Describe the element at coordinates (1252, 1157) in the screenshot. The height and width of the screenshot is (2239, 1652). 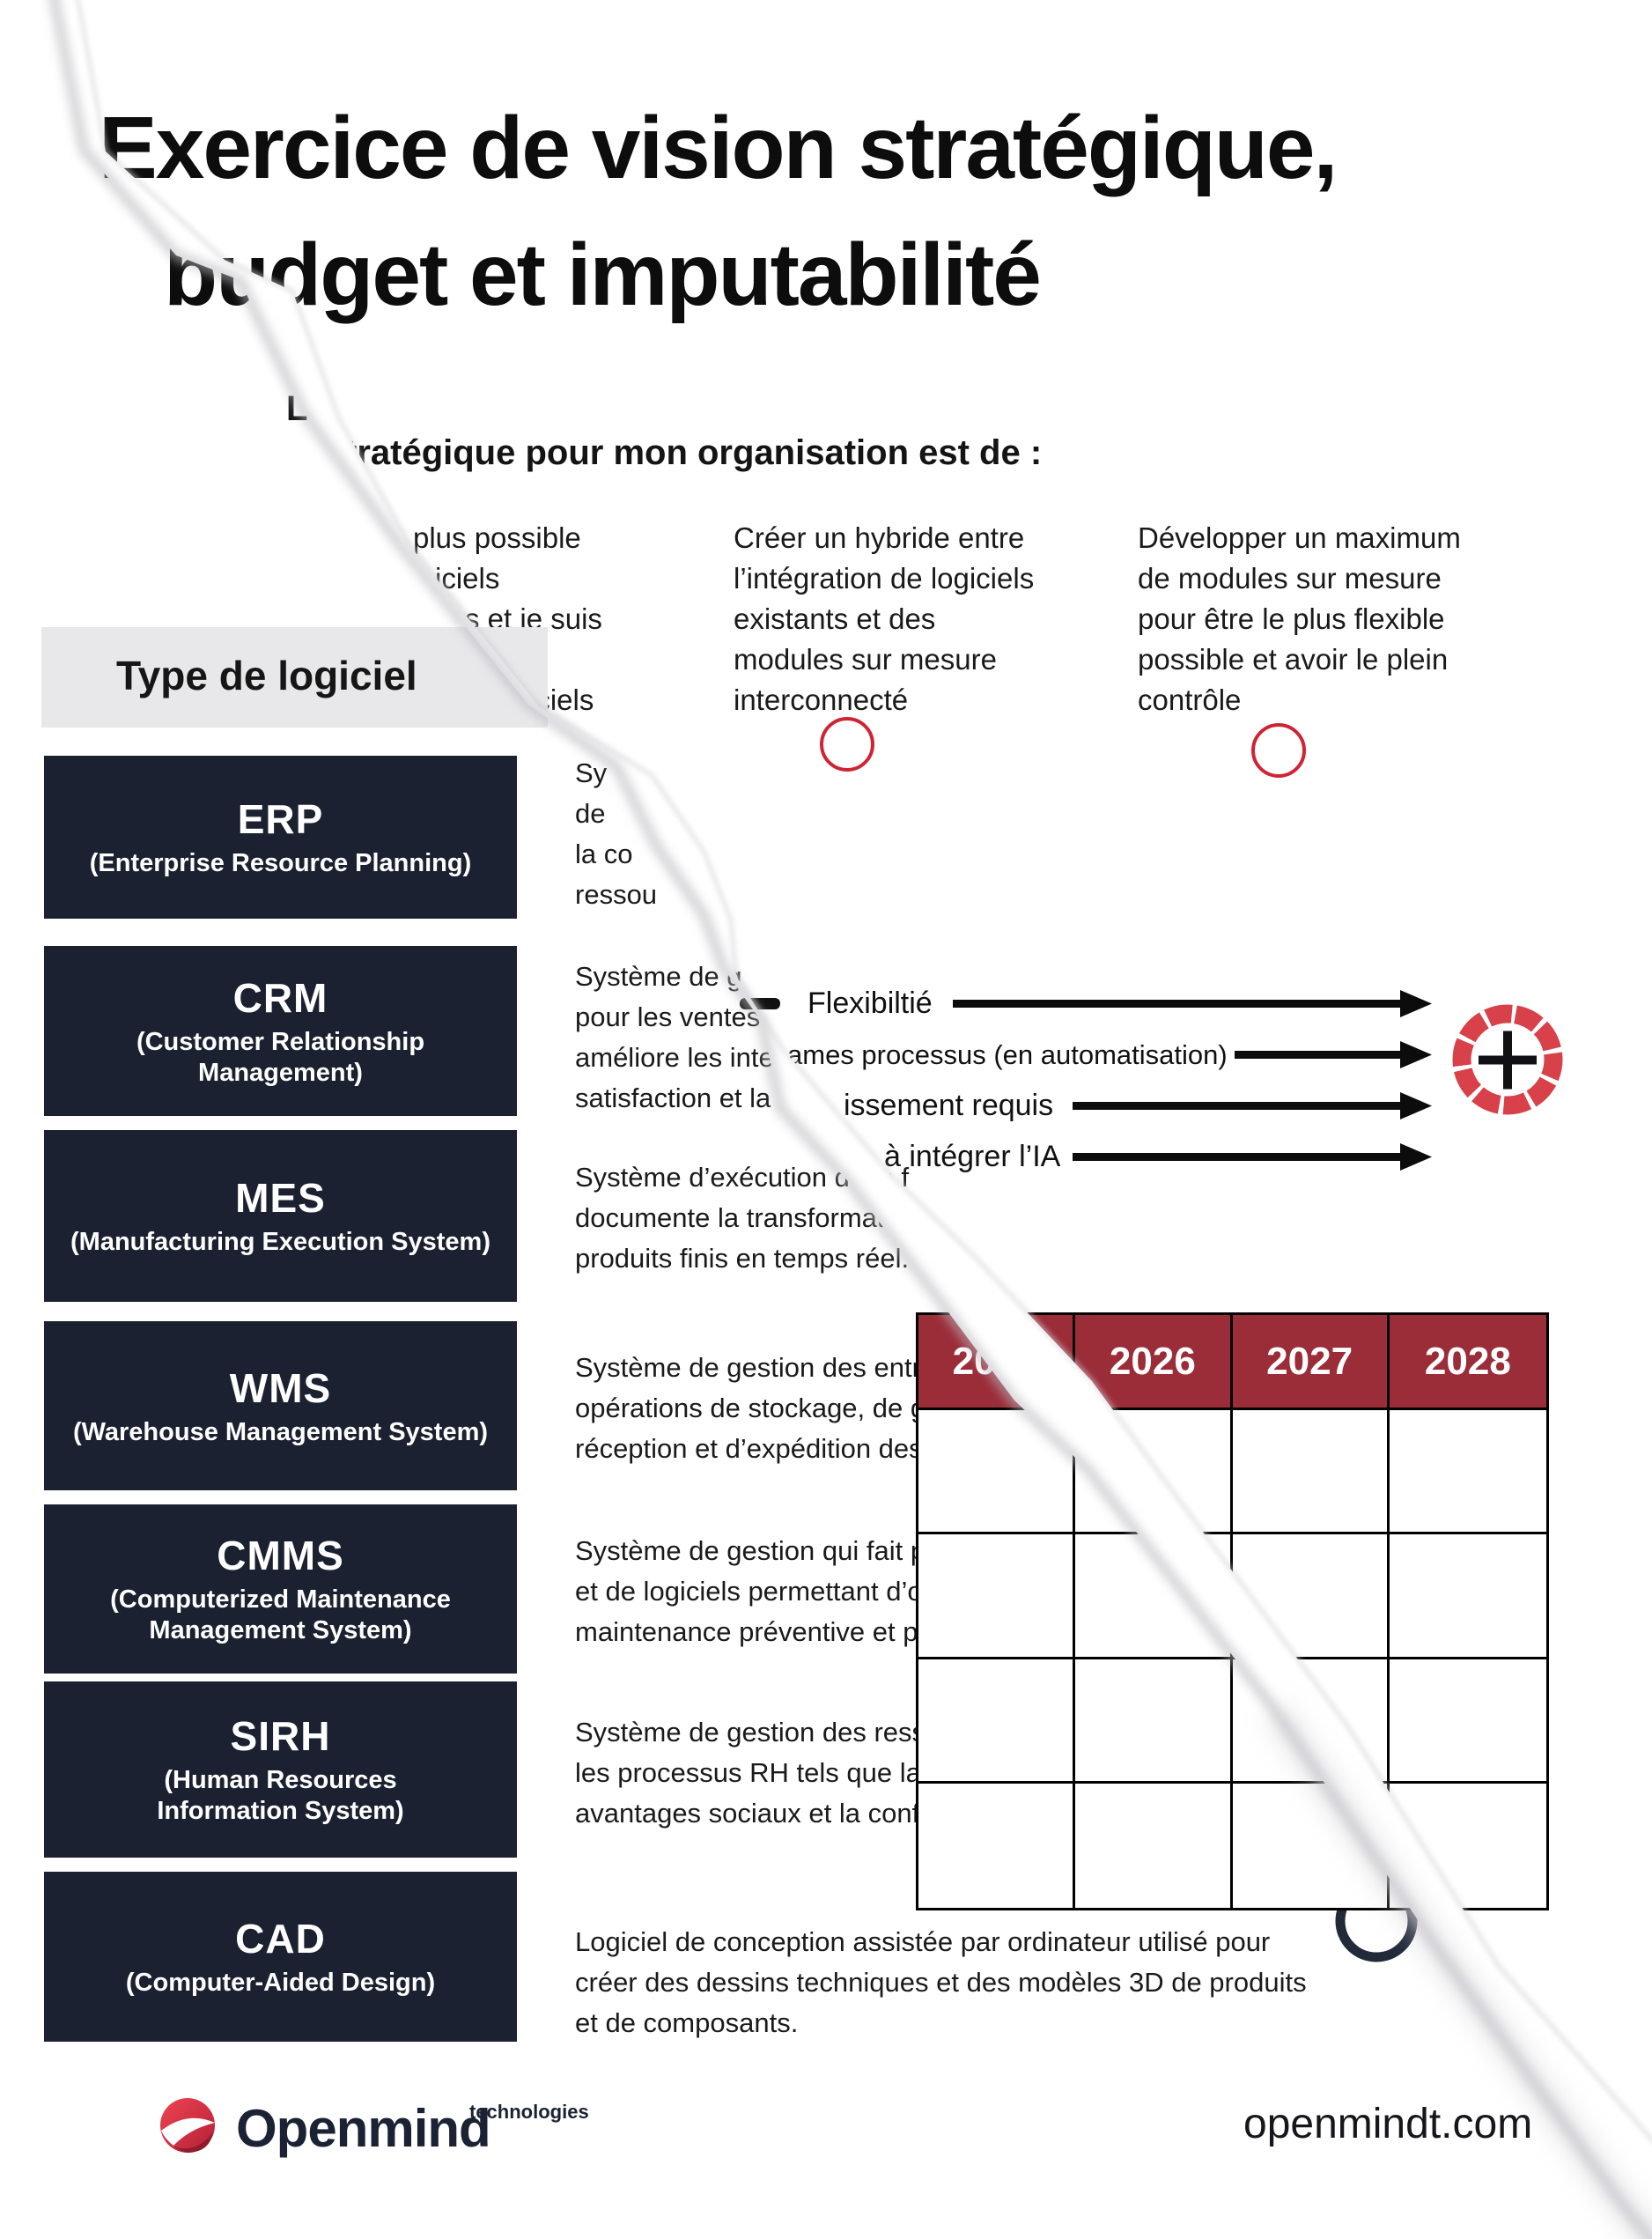
I see `ai-arrow` at that location.